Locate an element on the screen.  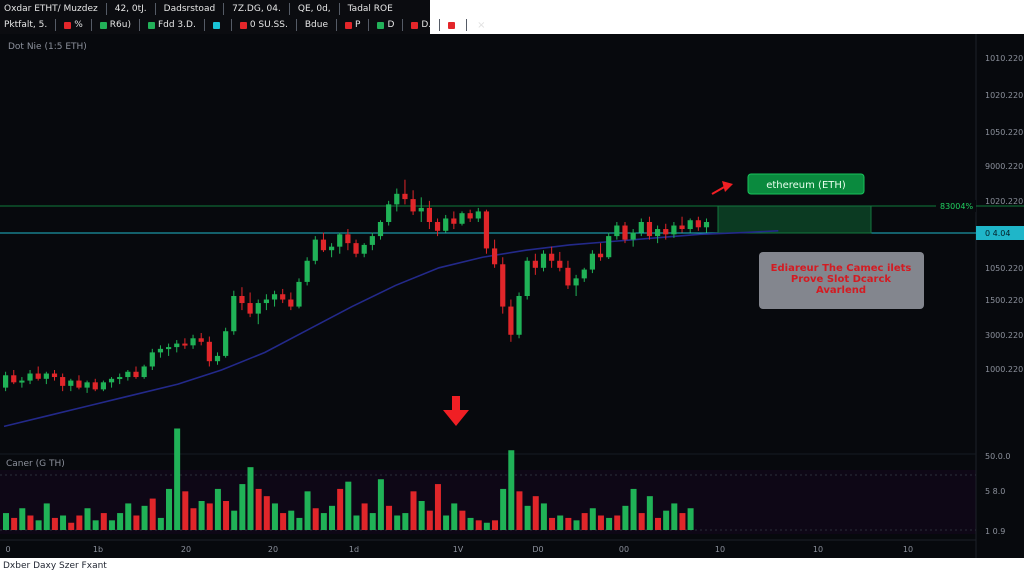
toolbar-row2-item-3: Fdd 3.D. is located at coordinates (172, 25).